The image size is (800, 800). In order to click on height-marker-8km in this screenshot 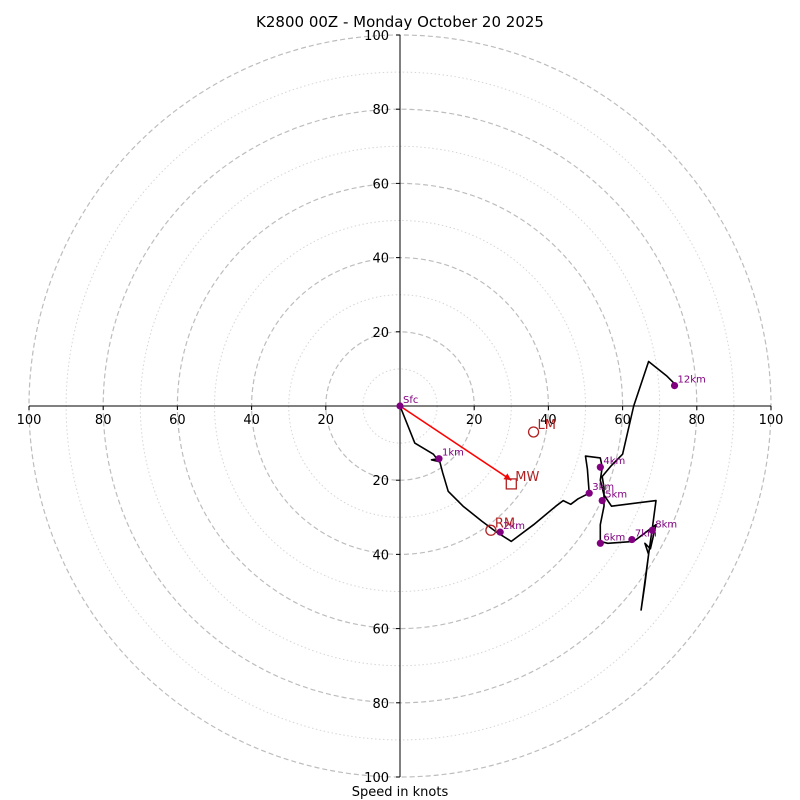, I will do `click(652, 530)`.